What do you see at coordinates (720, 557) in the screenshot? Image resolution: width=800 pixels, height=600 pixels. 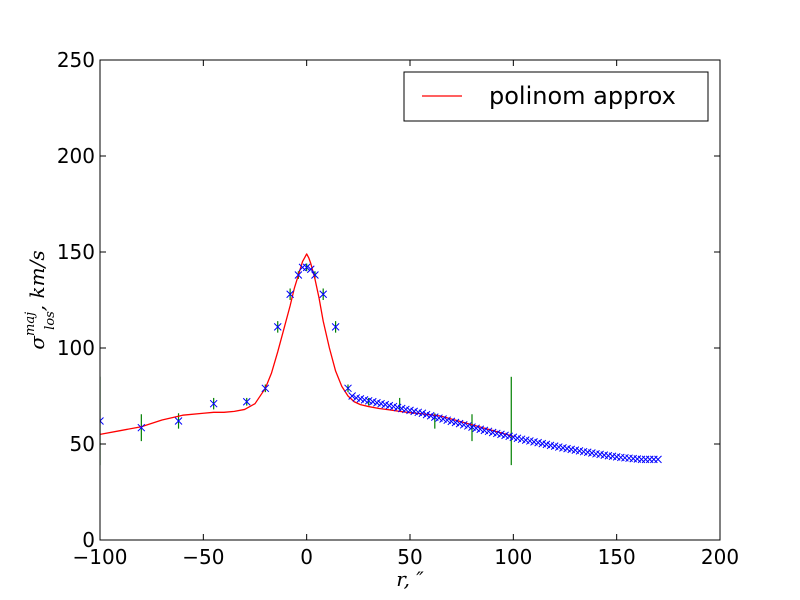 I see `x-tick-label: 200` at bounding box center [720, 557].